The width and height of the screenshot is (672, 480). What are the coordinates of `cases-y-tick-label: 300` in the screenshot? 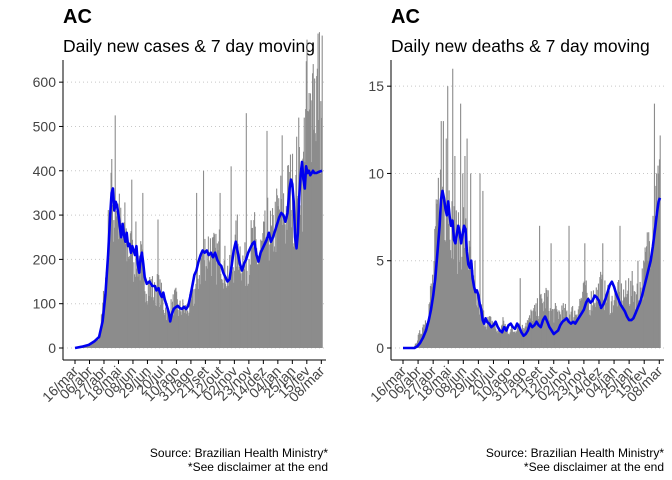 It's located at (45, 215).